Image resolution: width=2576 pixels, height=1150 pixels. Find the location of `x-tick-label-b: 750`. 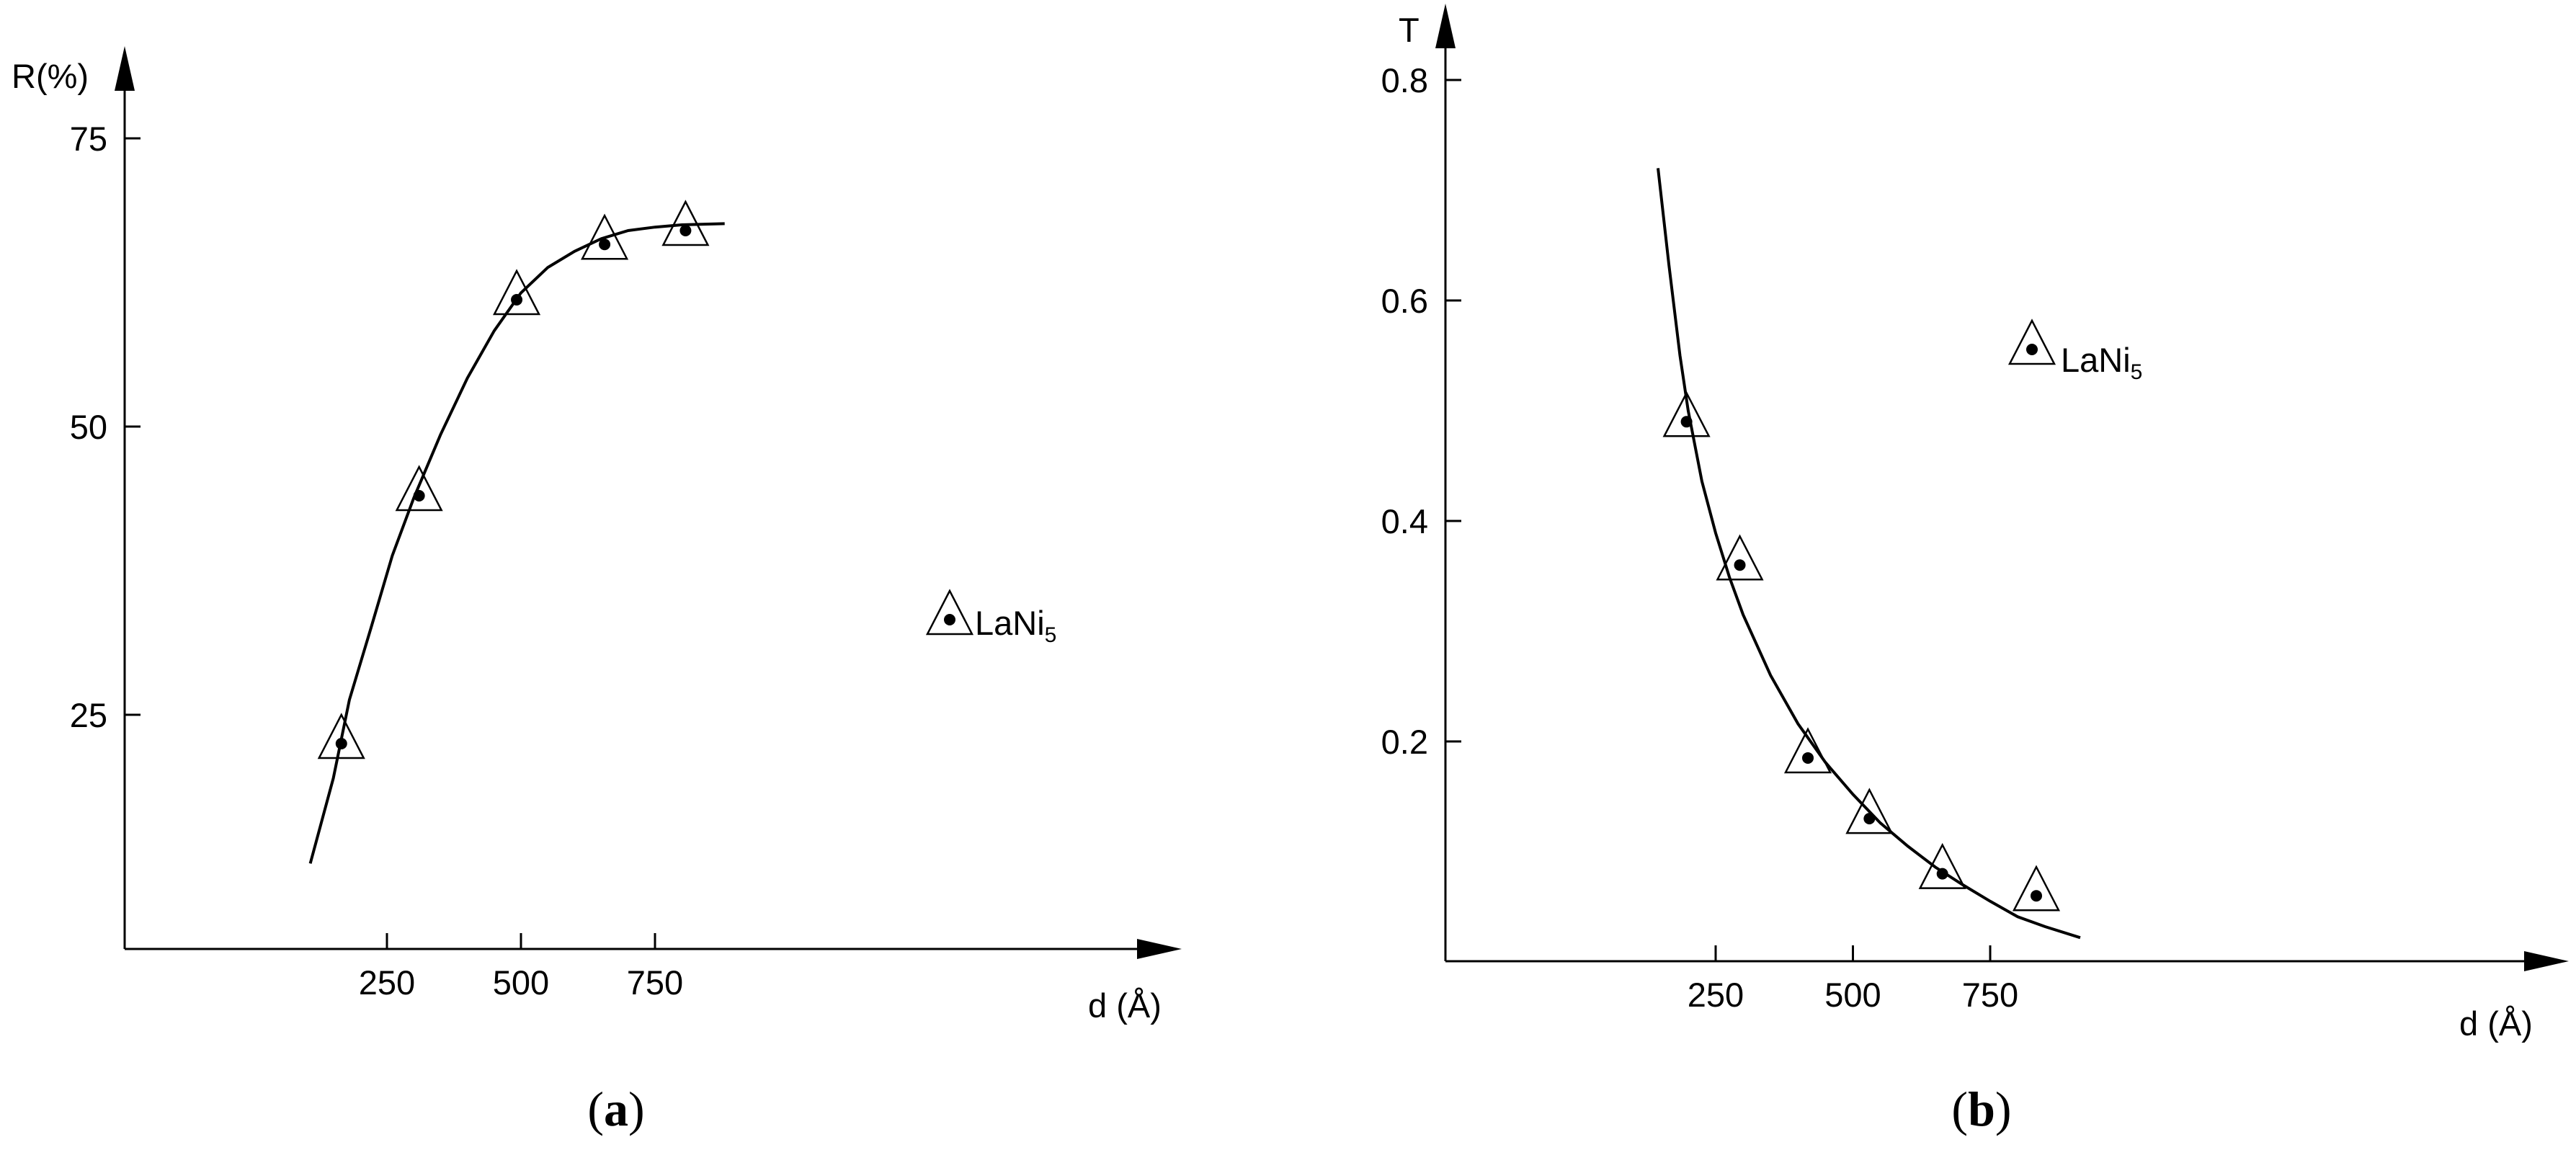

x-tick-label-b: 750 is located at coordinates (1990, 995).